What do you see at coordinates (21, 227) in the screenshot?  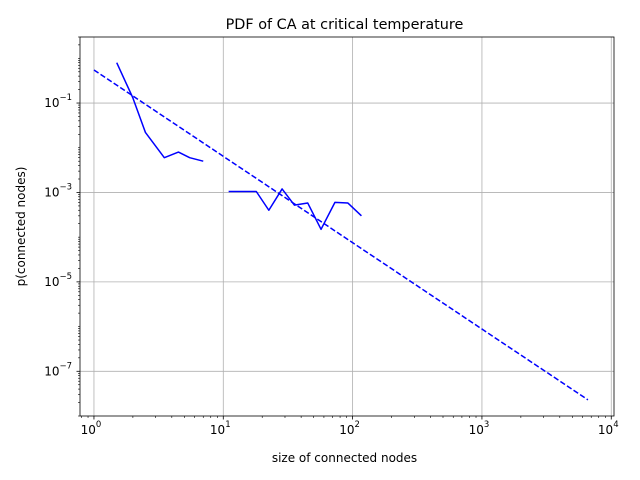 I see `y-axis-label: p(connected nodes)` at bounding box center [21, 227].